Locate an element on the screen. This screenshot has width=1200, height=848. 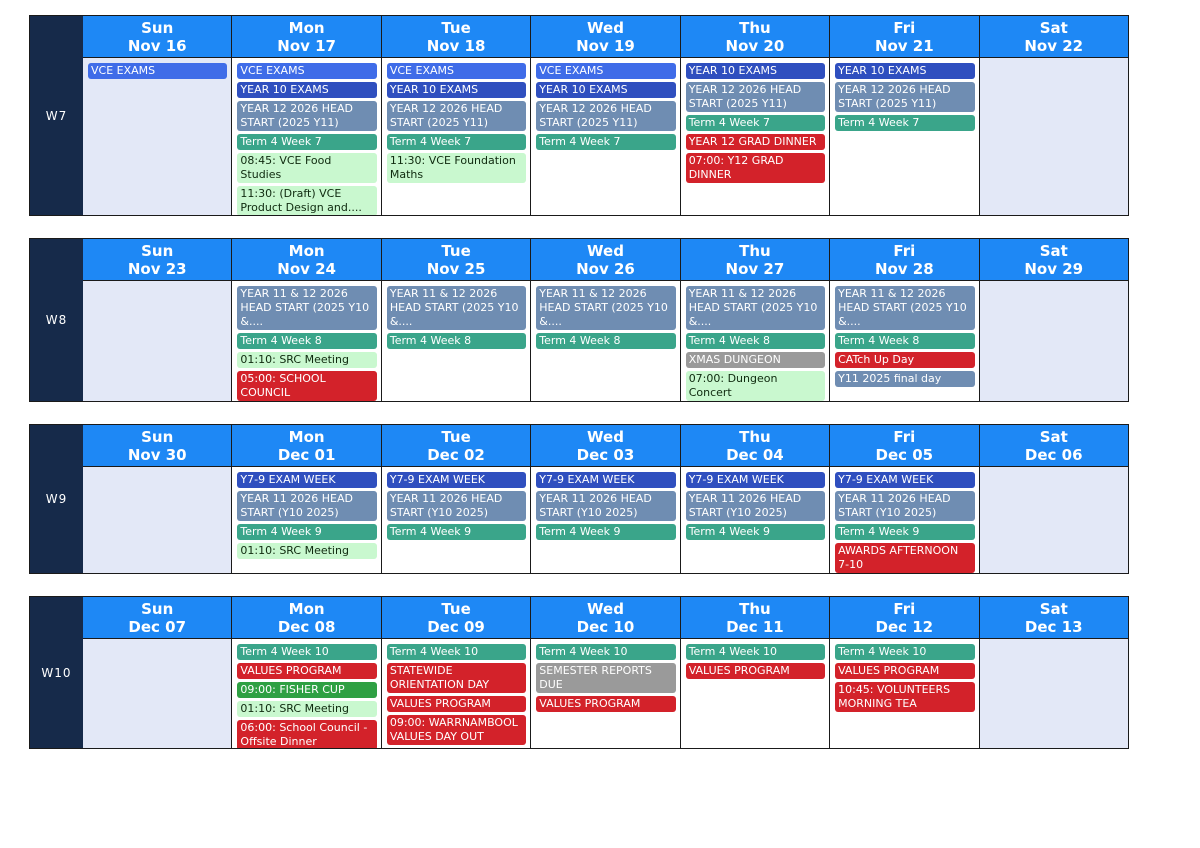
day-cell: Term 4 Week 10 VALUES PROGRAM is located at coordinates (754, 693).